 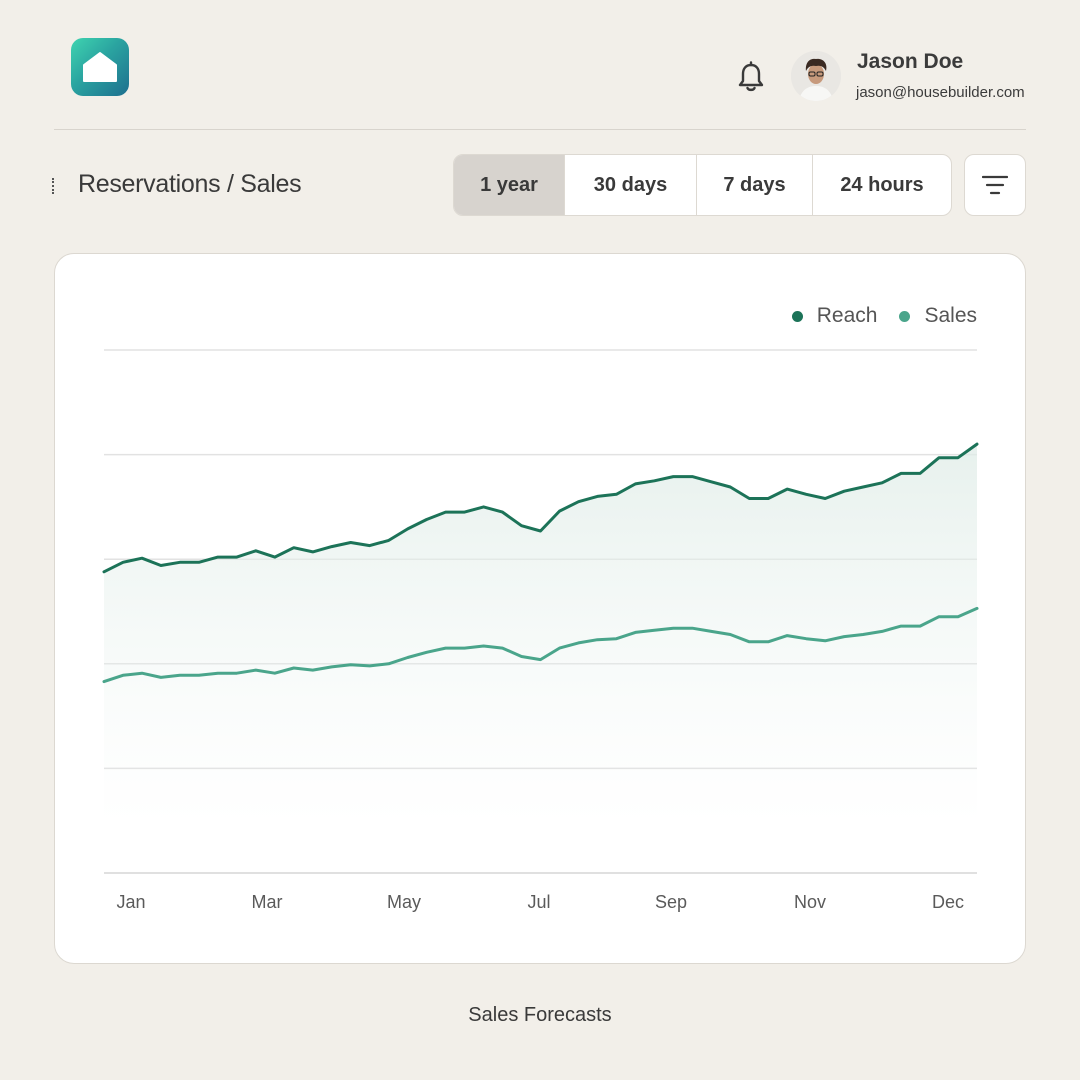 I want to click on user-name: Jason Doe, so click(x=910, y=61).